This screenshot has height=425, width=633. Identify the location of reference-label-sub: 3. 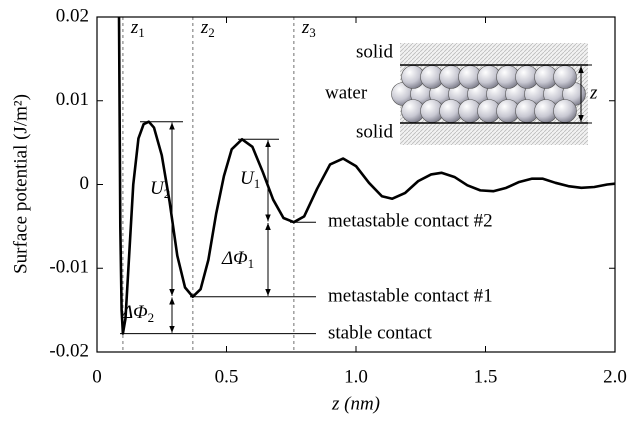
(312, 32).